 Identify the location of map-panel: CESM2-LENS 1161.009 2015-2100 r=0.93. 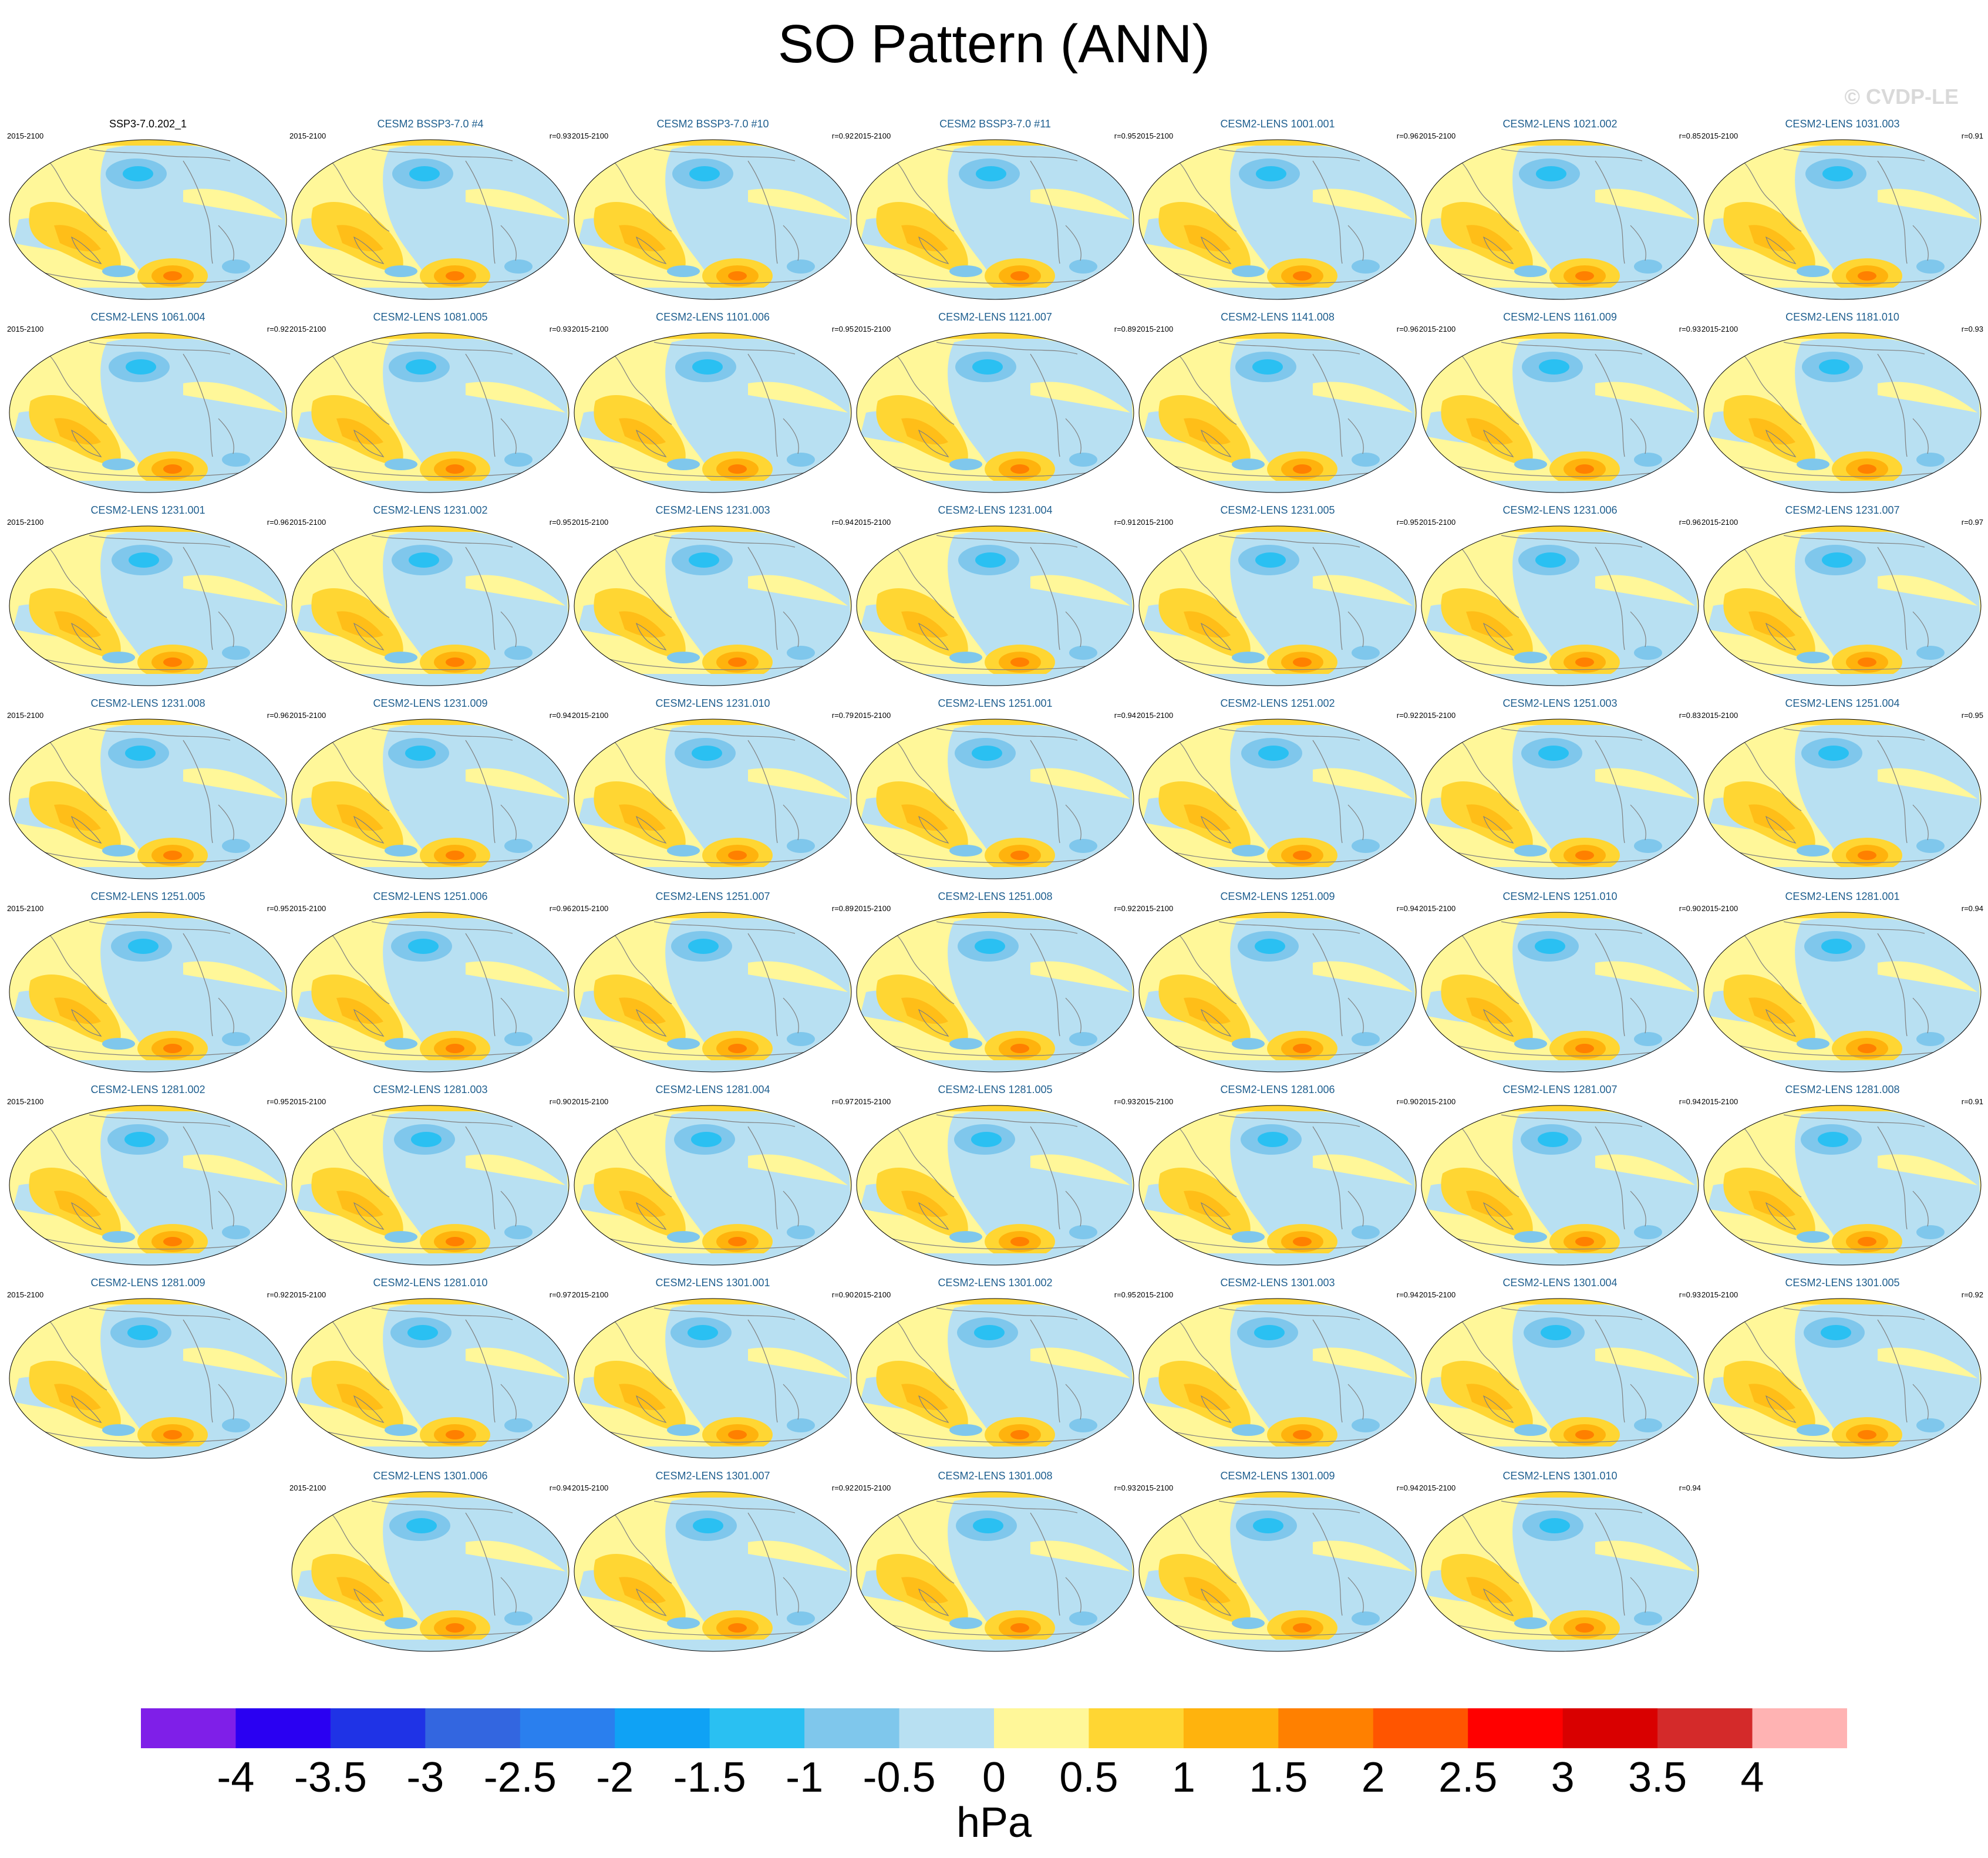
(1560, 405).